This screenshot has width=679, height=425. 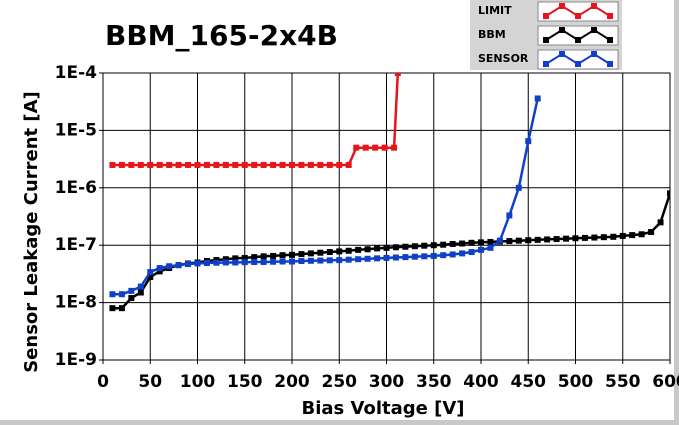 What do you see at coordinates (76, 303) in the screenshot?
I see `y-tick-label: 1E-8` at bounding box center [76, 303].